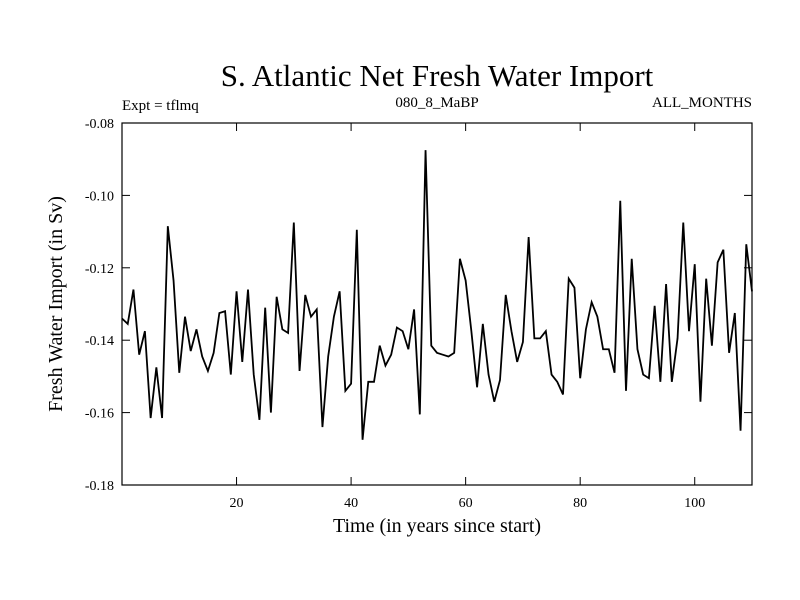 This screenshot has width=800, height=600. I want to click on x-tick-label: 20, so click(237, 503).